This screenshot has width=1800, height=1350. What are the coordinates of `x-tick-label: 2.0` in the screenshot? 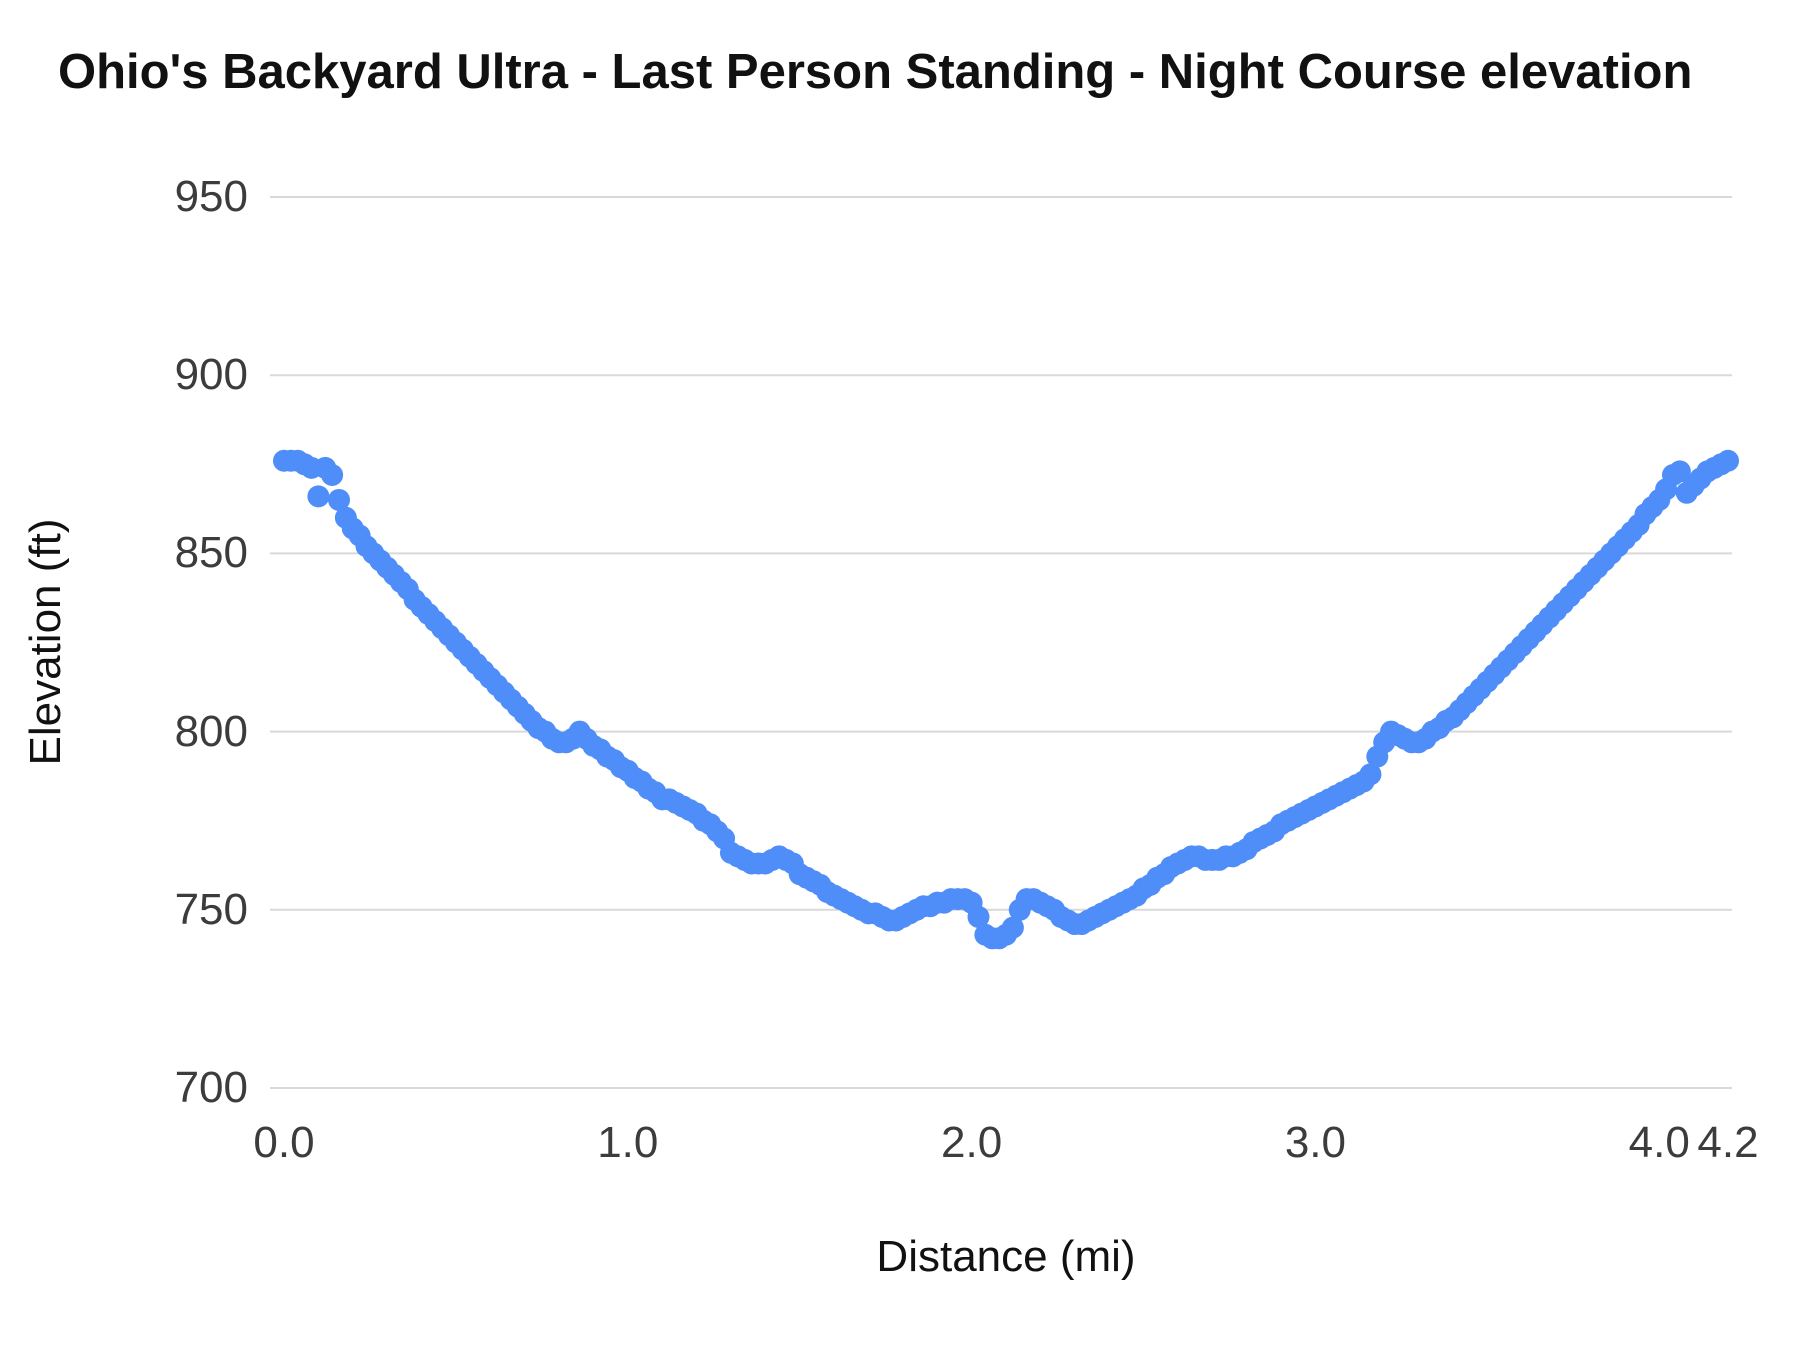 It's located at (972, 1142).